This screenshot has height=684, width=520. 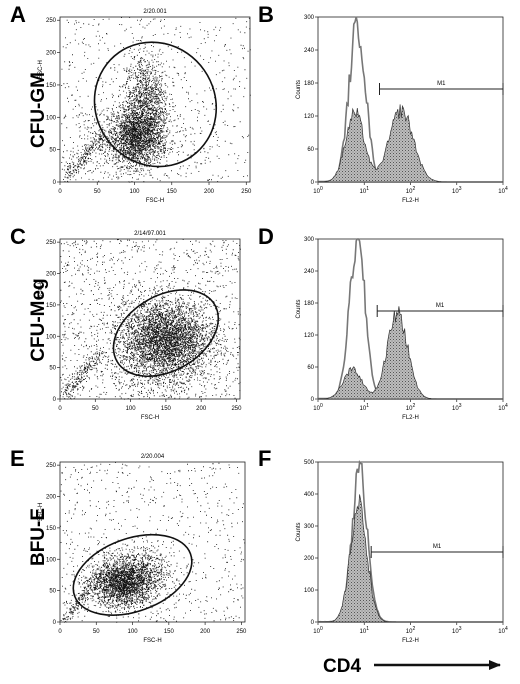 What do you see at coordinates (153, 457) in the screenshot?
I see `sample-label: 2/20.004` at bounding box center [153, 457].